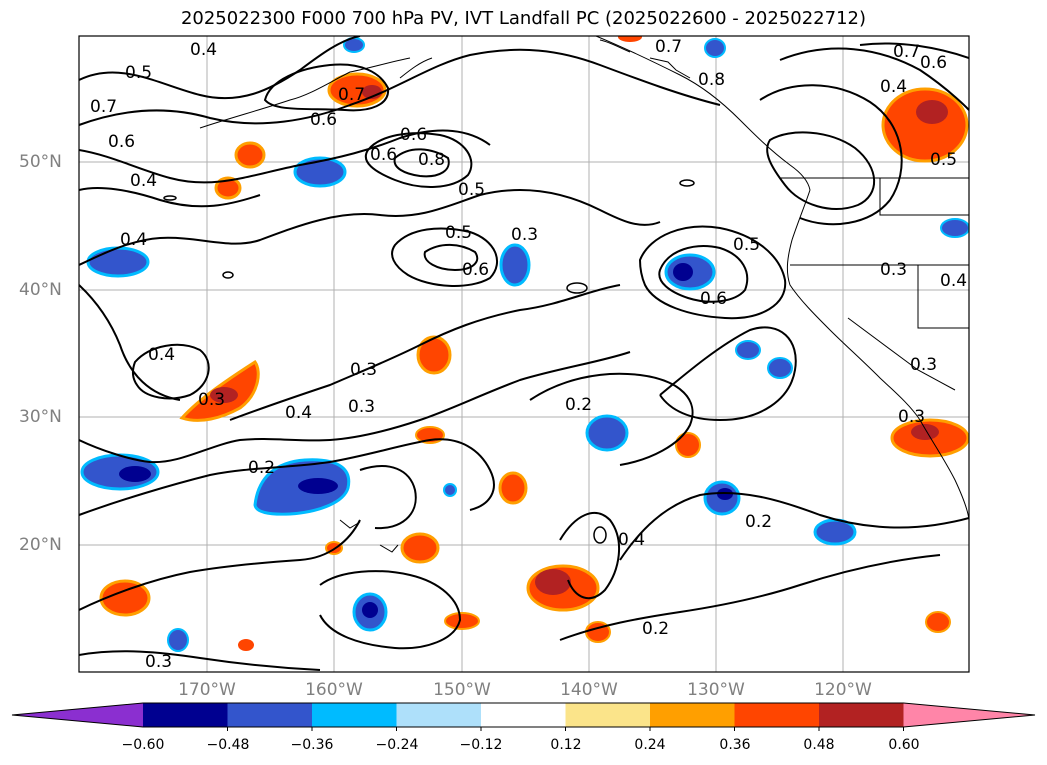 The width and height of the screenshot is (1047, 765). I want to click on colorbar-extend-low, so click(77, 715).